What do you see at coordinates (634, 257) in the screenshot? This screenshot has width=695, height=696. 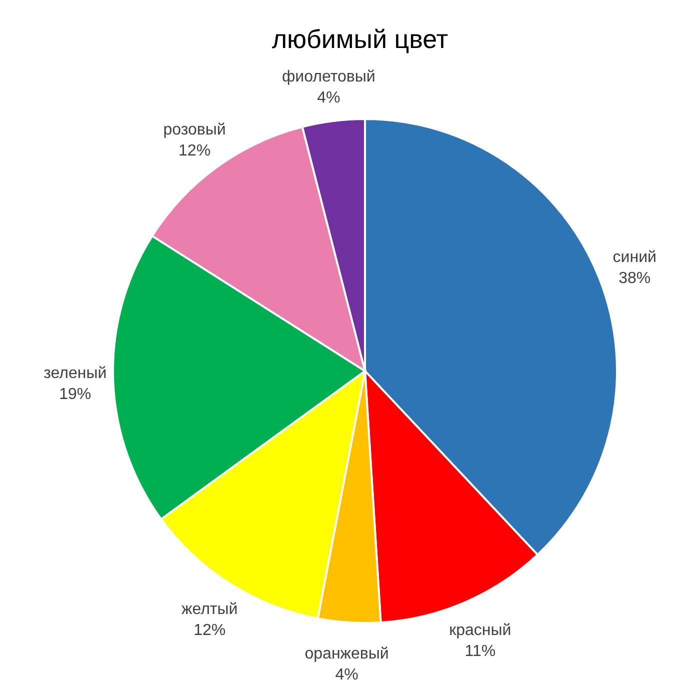 I see `slice-label: синий` at bounding box center [634, 257].